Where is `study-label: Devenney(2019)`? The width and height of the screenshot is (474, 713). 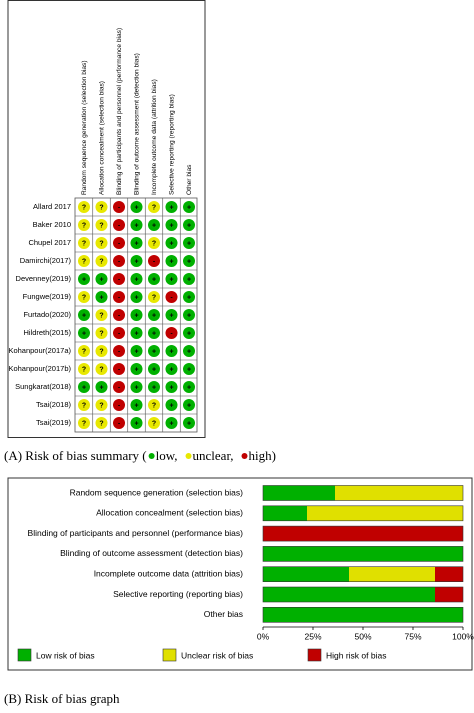
study-label: Devenney(2019) is located at coordinates (44, 278).